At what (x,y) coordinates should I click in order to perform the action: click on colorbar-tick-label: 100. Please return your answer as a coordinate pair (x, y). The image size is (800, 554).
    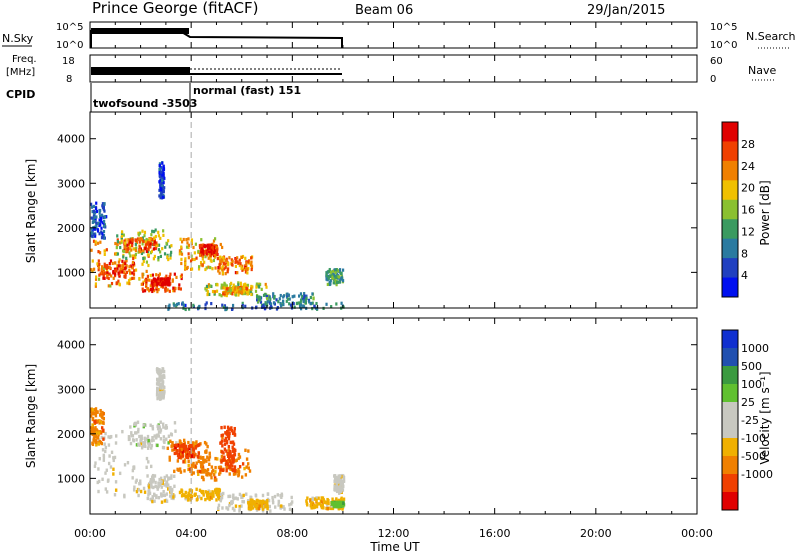
    Looking at the image, I should click on (751, 384).